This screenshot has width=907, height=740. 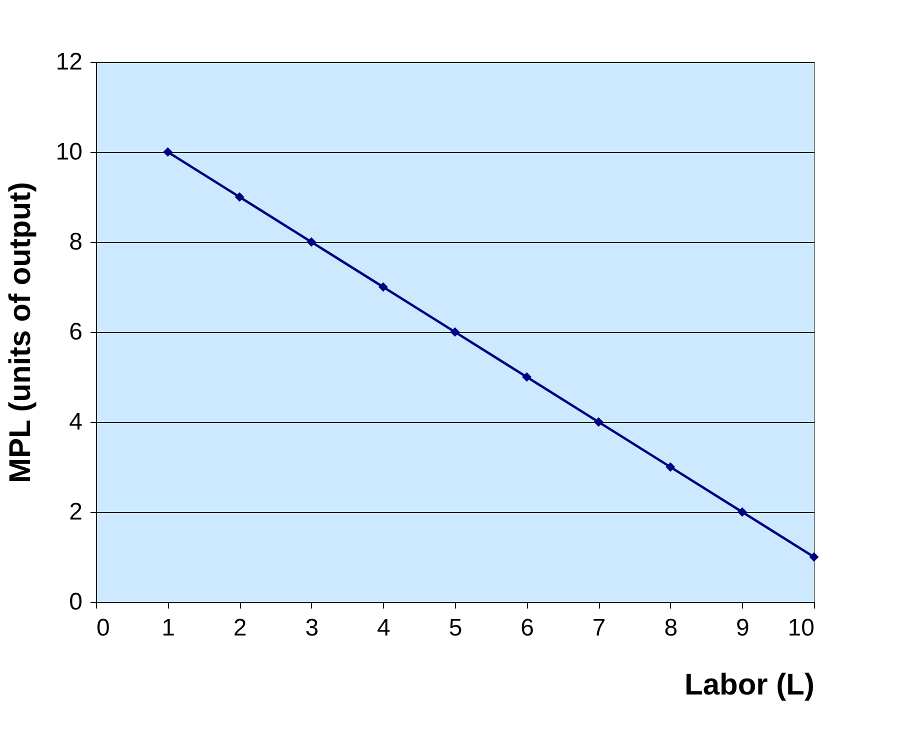 I want to click on x-tick-label: 10, so click(x=801, y=628).